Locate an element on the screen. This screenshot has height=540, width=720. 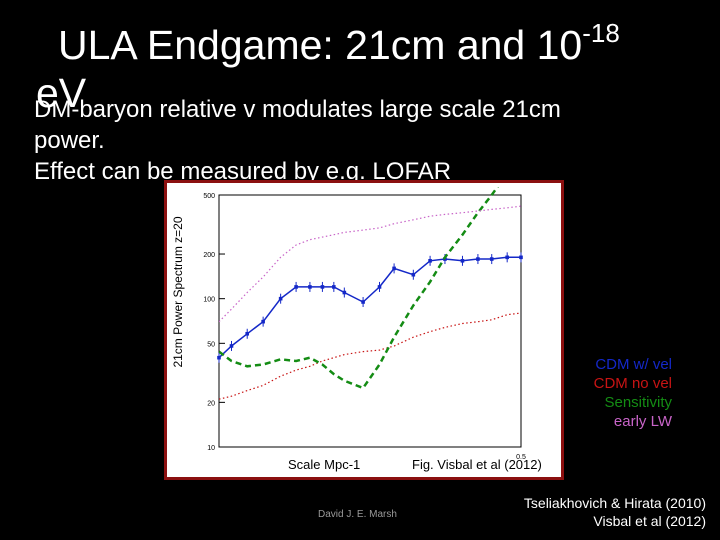
legend-item-sensitivity: Sensitivity is located at coordinates (638, 402).